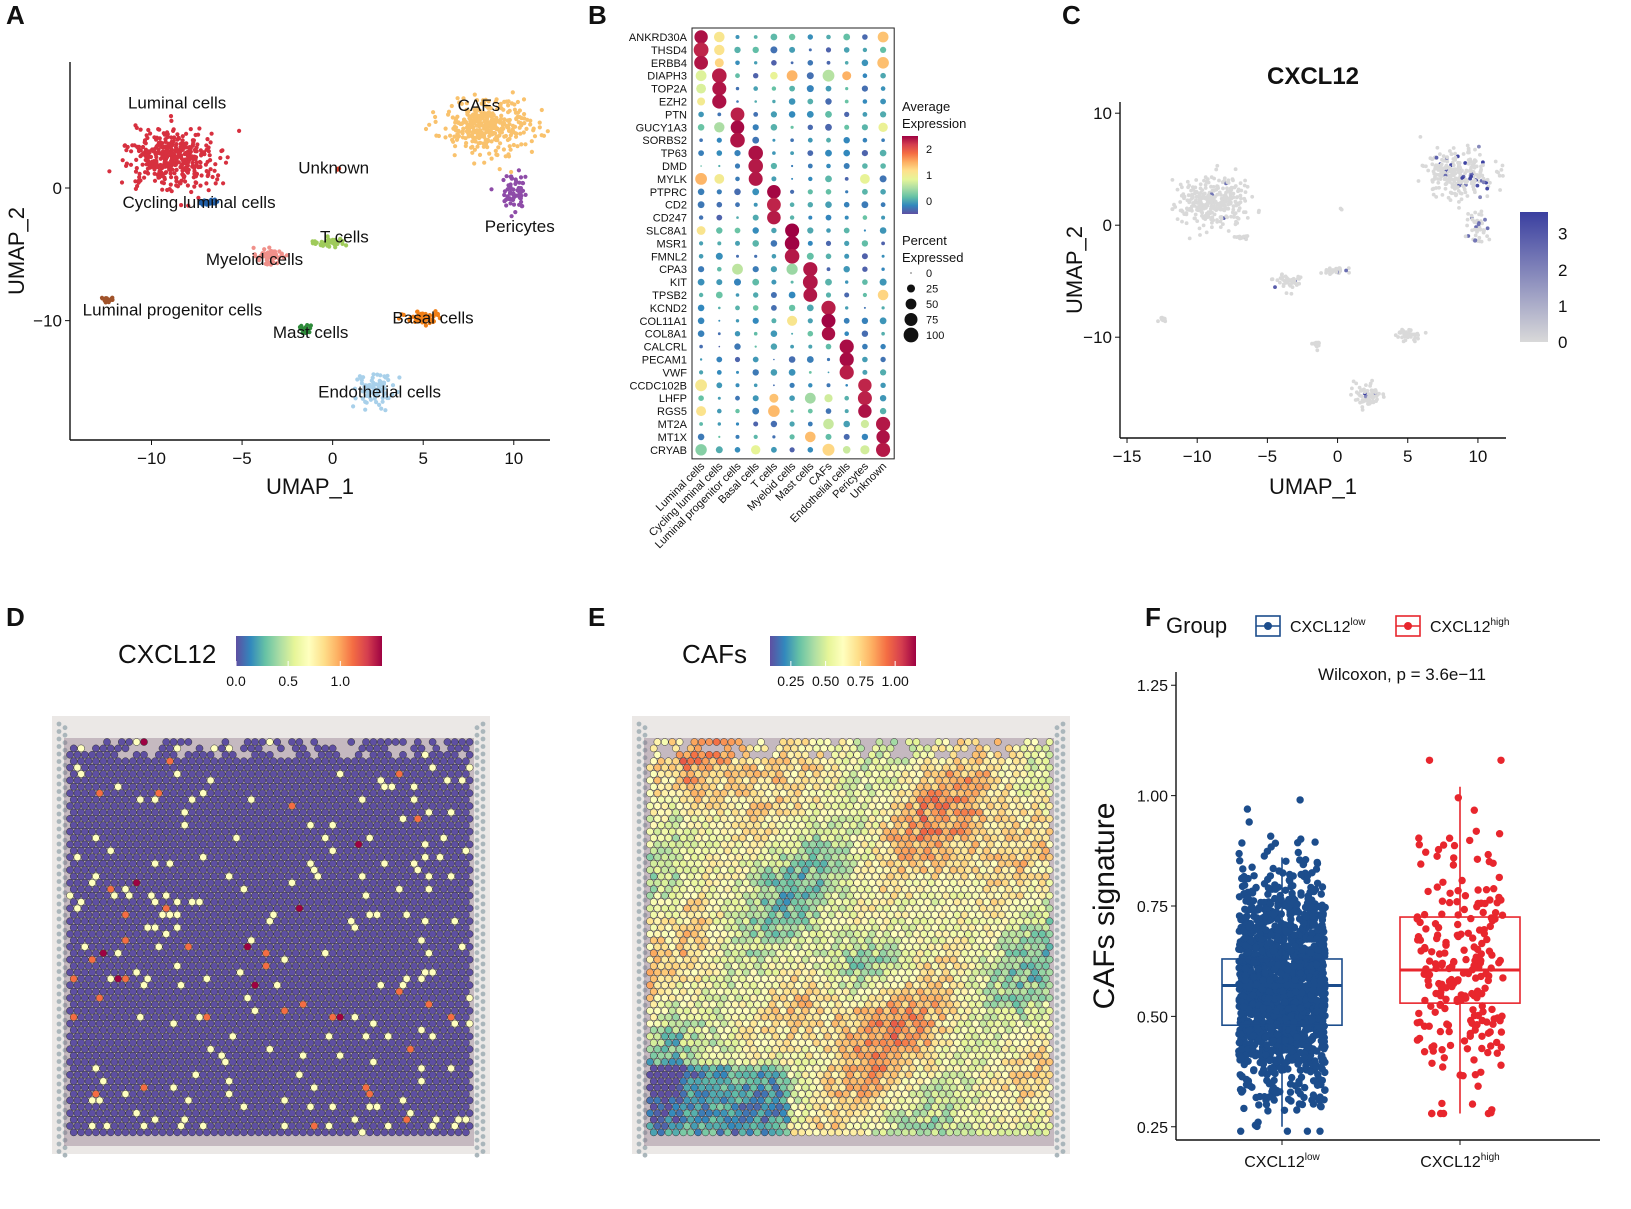 The height and width of the screenshot is (1209, 1631). What do you see at coordinates (1107, 225) in the screenshot?
I see `y-tick-label: 0` at bounding box center [1107, 225].